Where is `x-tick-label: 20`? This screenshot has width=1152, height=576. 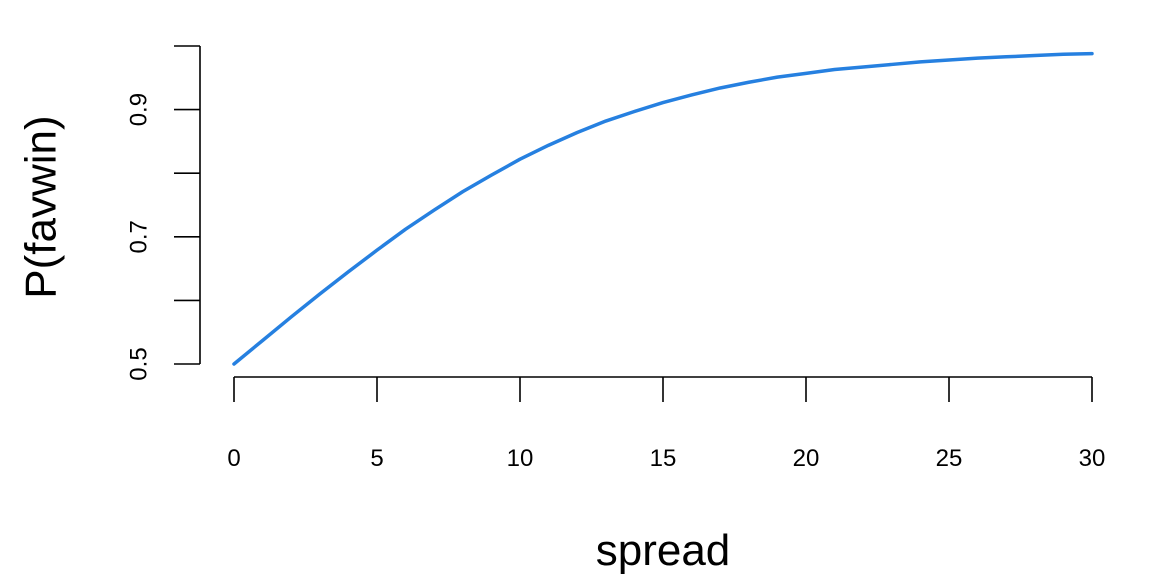
x-tick-label: 20 is located at coordinates (806, 458).